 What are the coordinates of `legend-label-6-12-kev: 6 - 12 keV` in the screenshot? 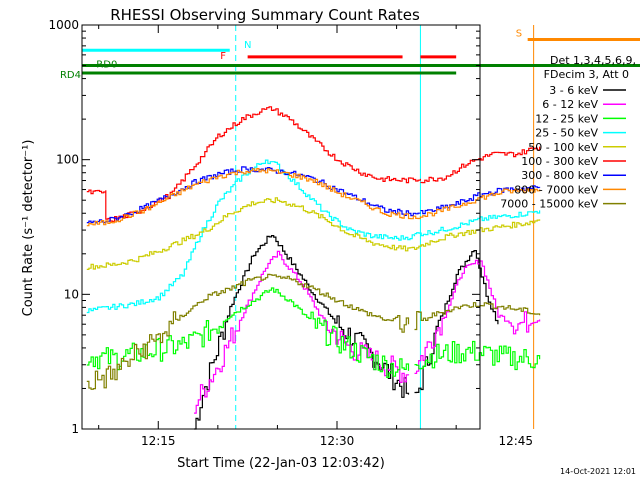 It's located at (570, 104).